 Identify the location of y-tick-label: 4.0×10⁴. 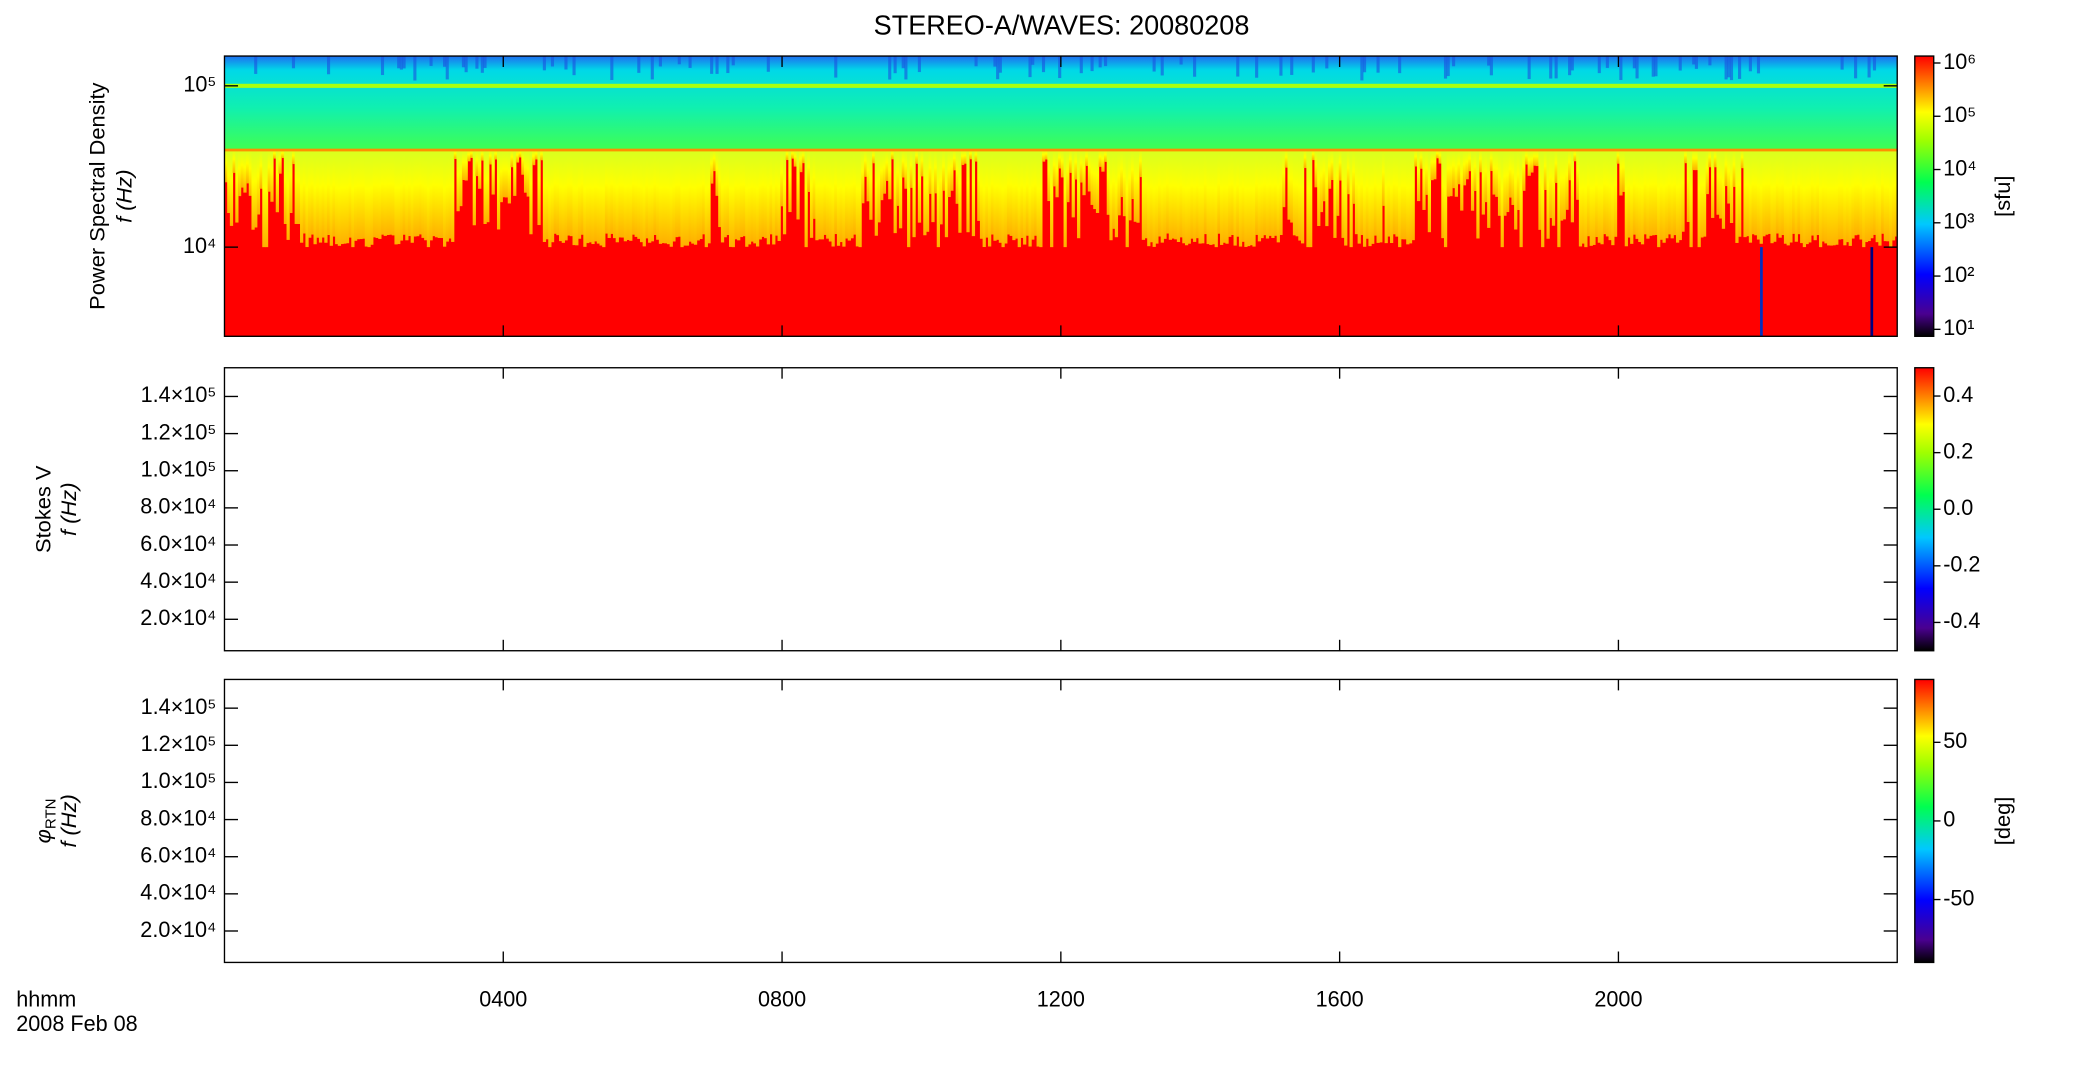
(178, 580).